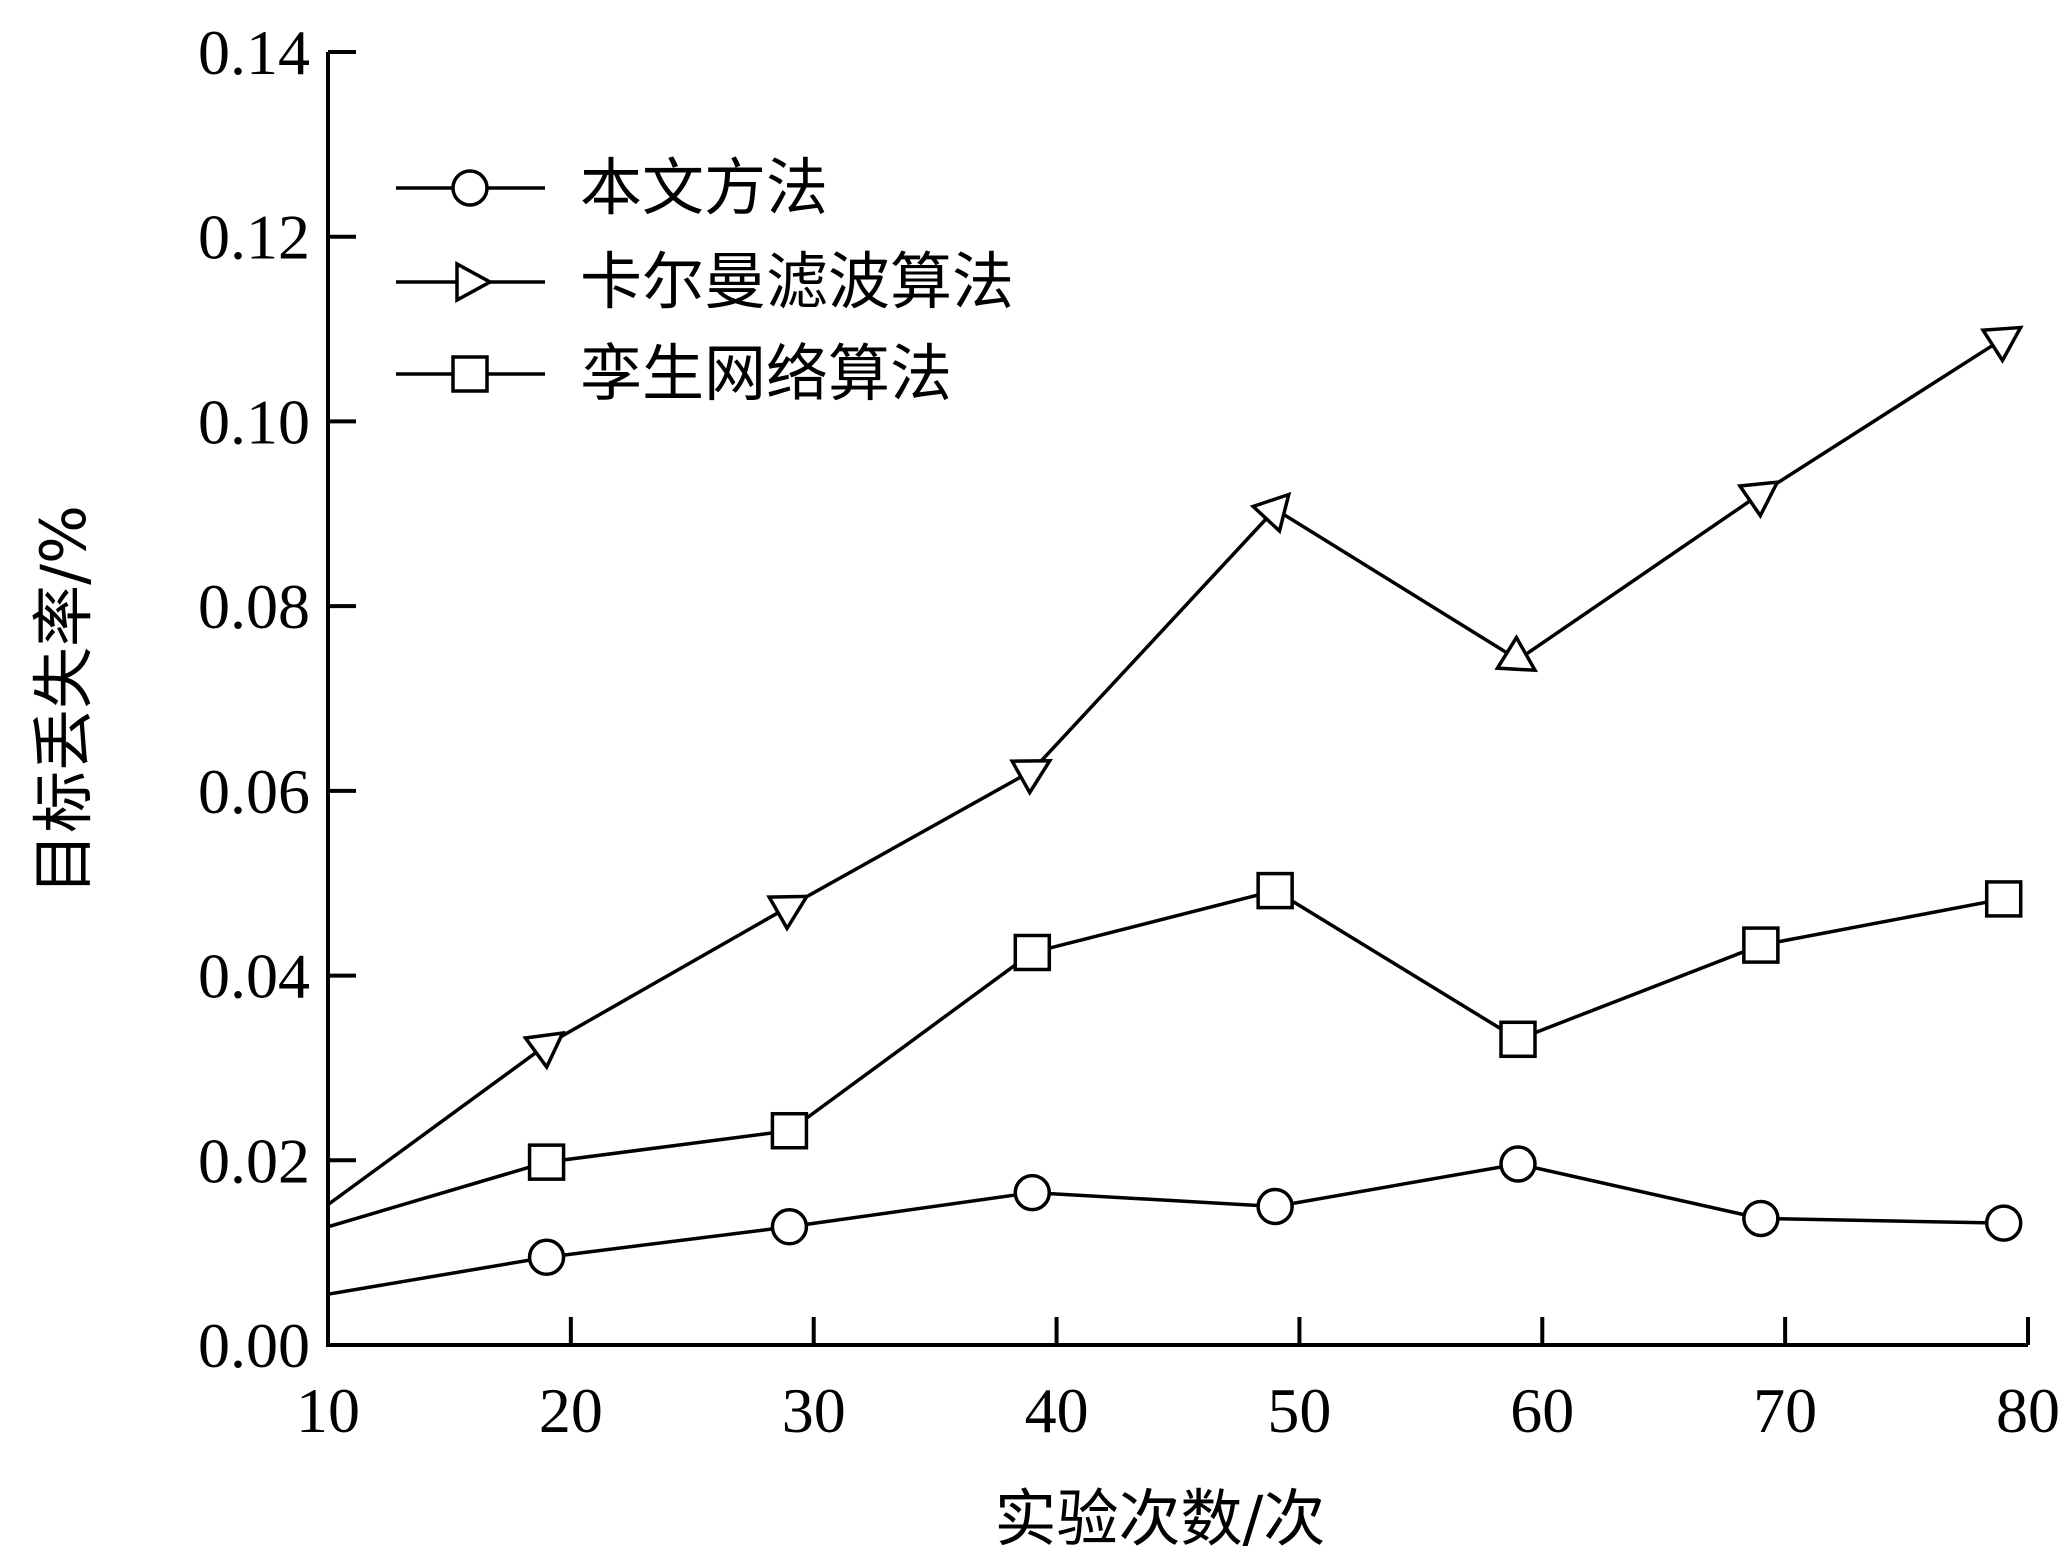 The height and width of the screenshot is (1561, 2064). What do you see at coordinates (704, 187) in the screenshot?
I see `legend-label: 本文方法` at bounding box center [704, 187].